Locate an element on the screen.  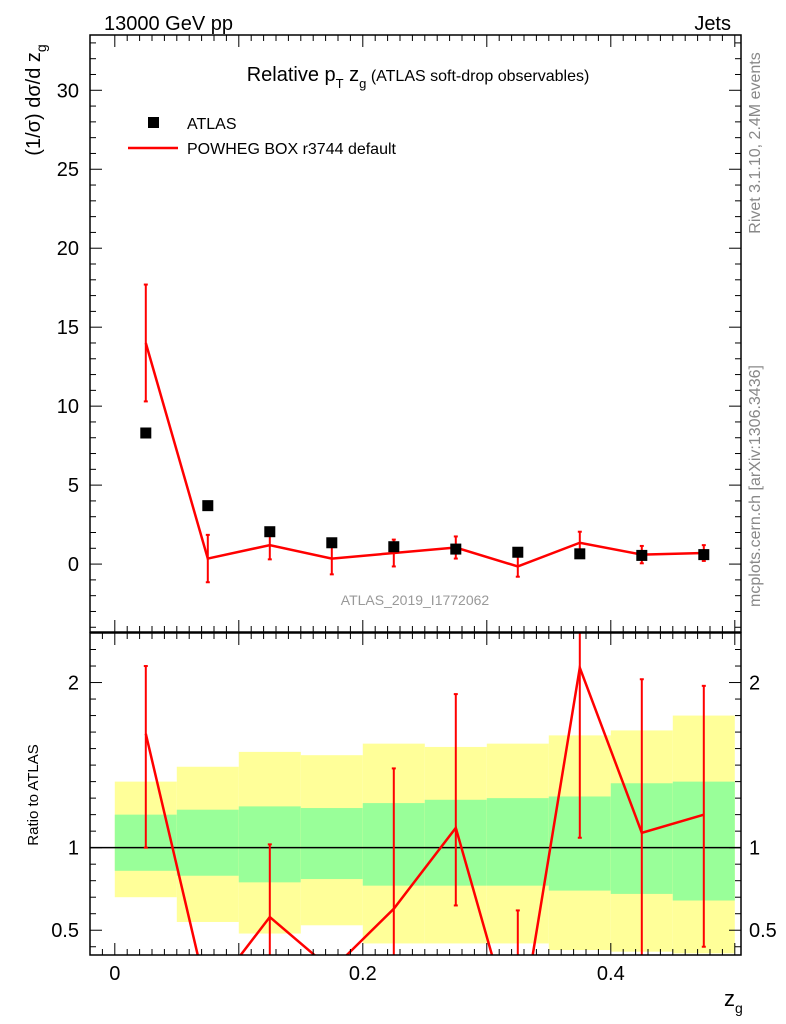
rivet-version-label: Rivet 3.1.10, 2.4M events is located at coordinates (755, 142).